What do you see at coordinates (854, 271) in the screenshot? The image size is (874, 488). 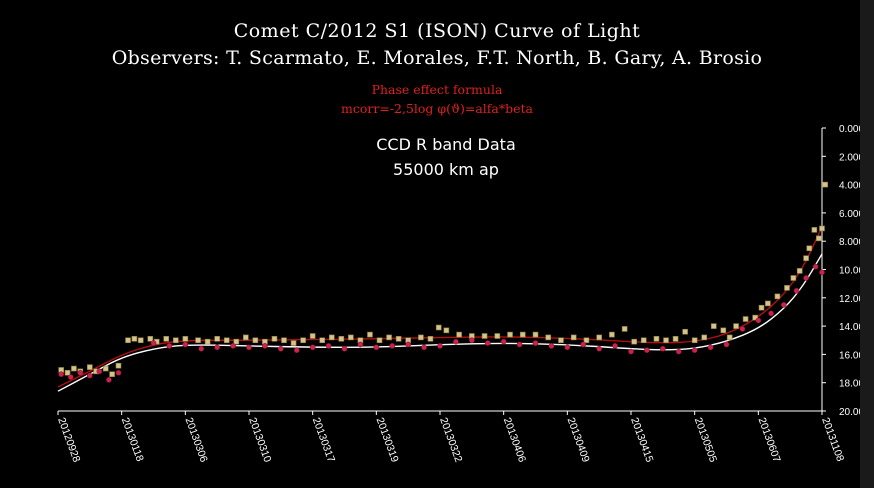 I see `y-tick-label: 10.000` at bounding box center [854, 271].